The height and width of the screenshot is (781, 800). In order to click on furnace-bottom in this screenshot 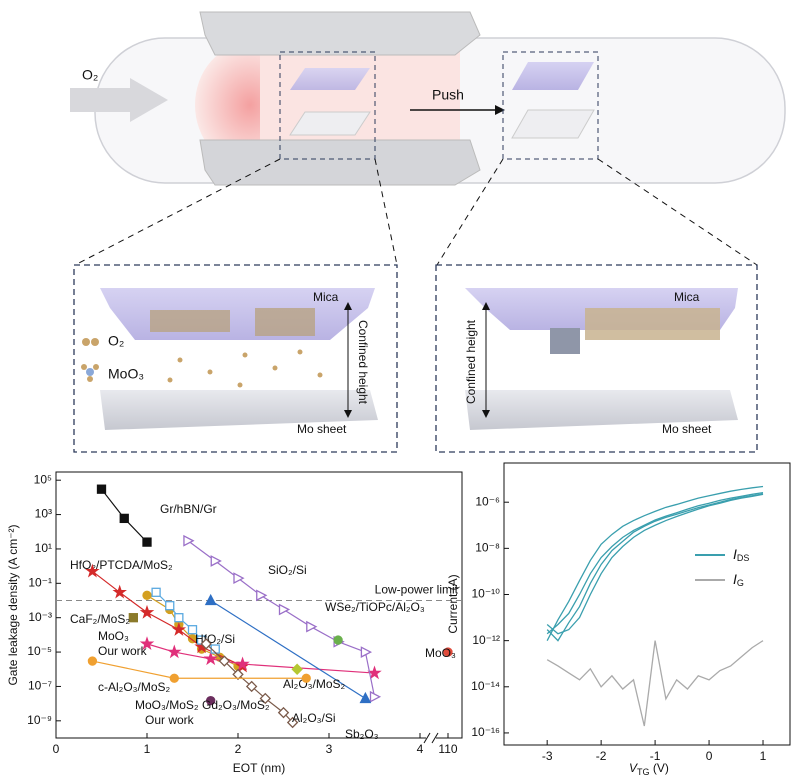, I will do `click(340, 162)`.